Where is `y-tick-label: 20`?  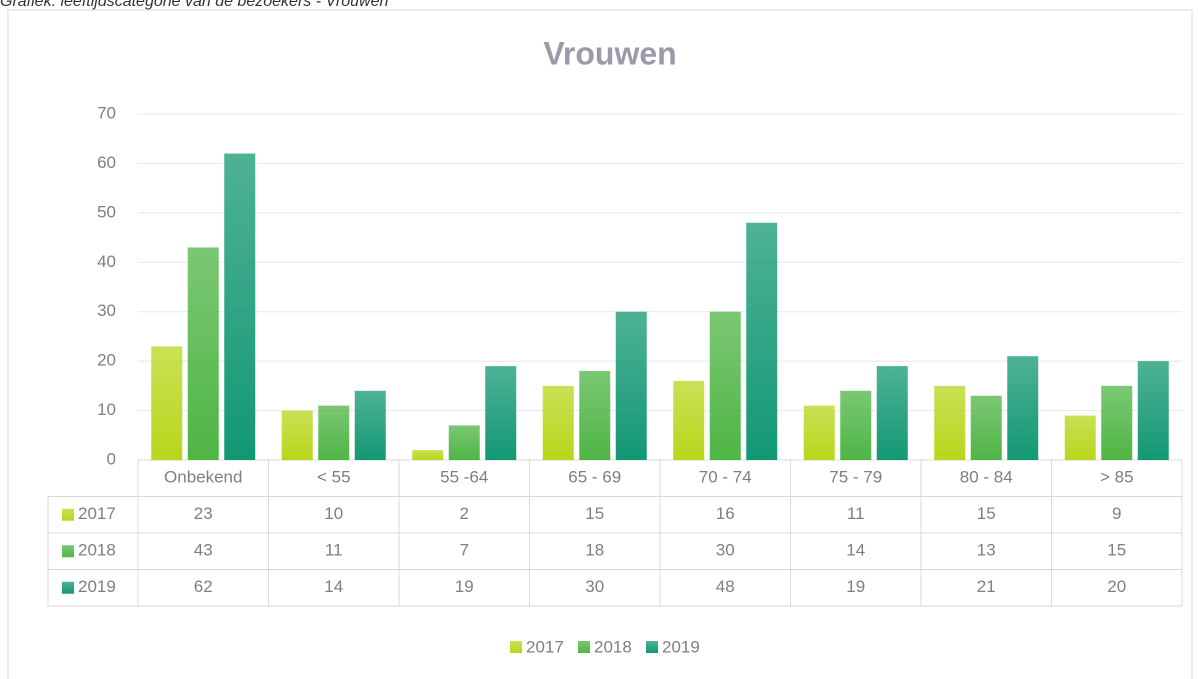 y-tick-label: 20 is located at coordinates (106, 360).